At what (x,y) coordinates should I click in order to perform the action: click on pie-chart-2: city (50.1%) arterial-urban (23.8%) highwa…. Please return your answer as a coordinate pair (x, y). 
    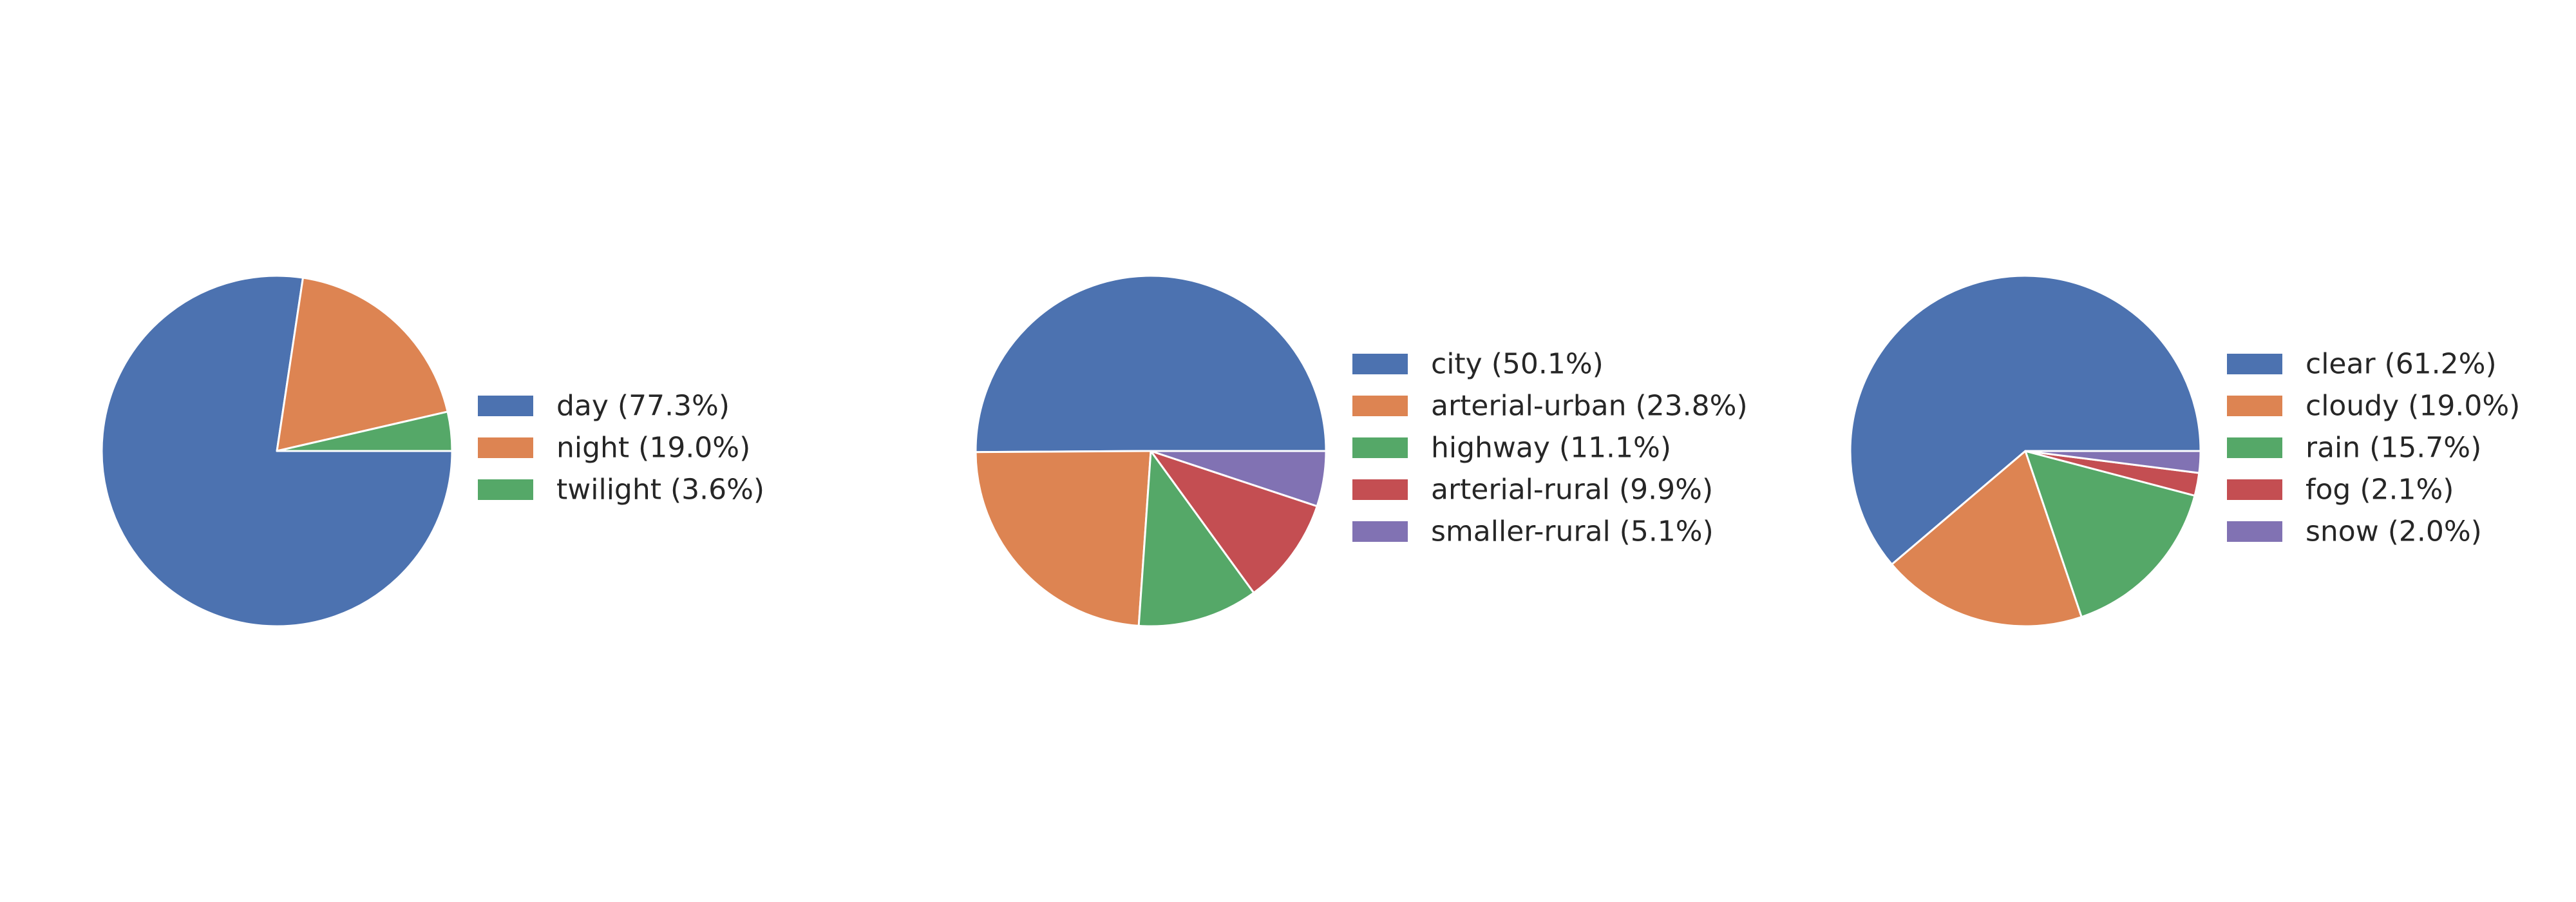
    Looking at the image, I should click on (1361, 451).